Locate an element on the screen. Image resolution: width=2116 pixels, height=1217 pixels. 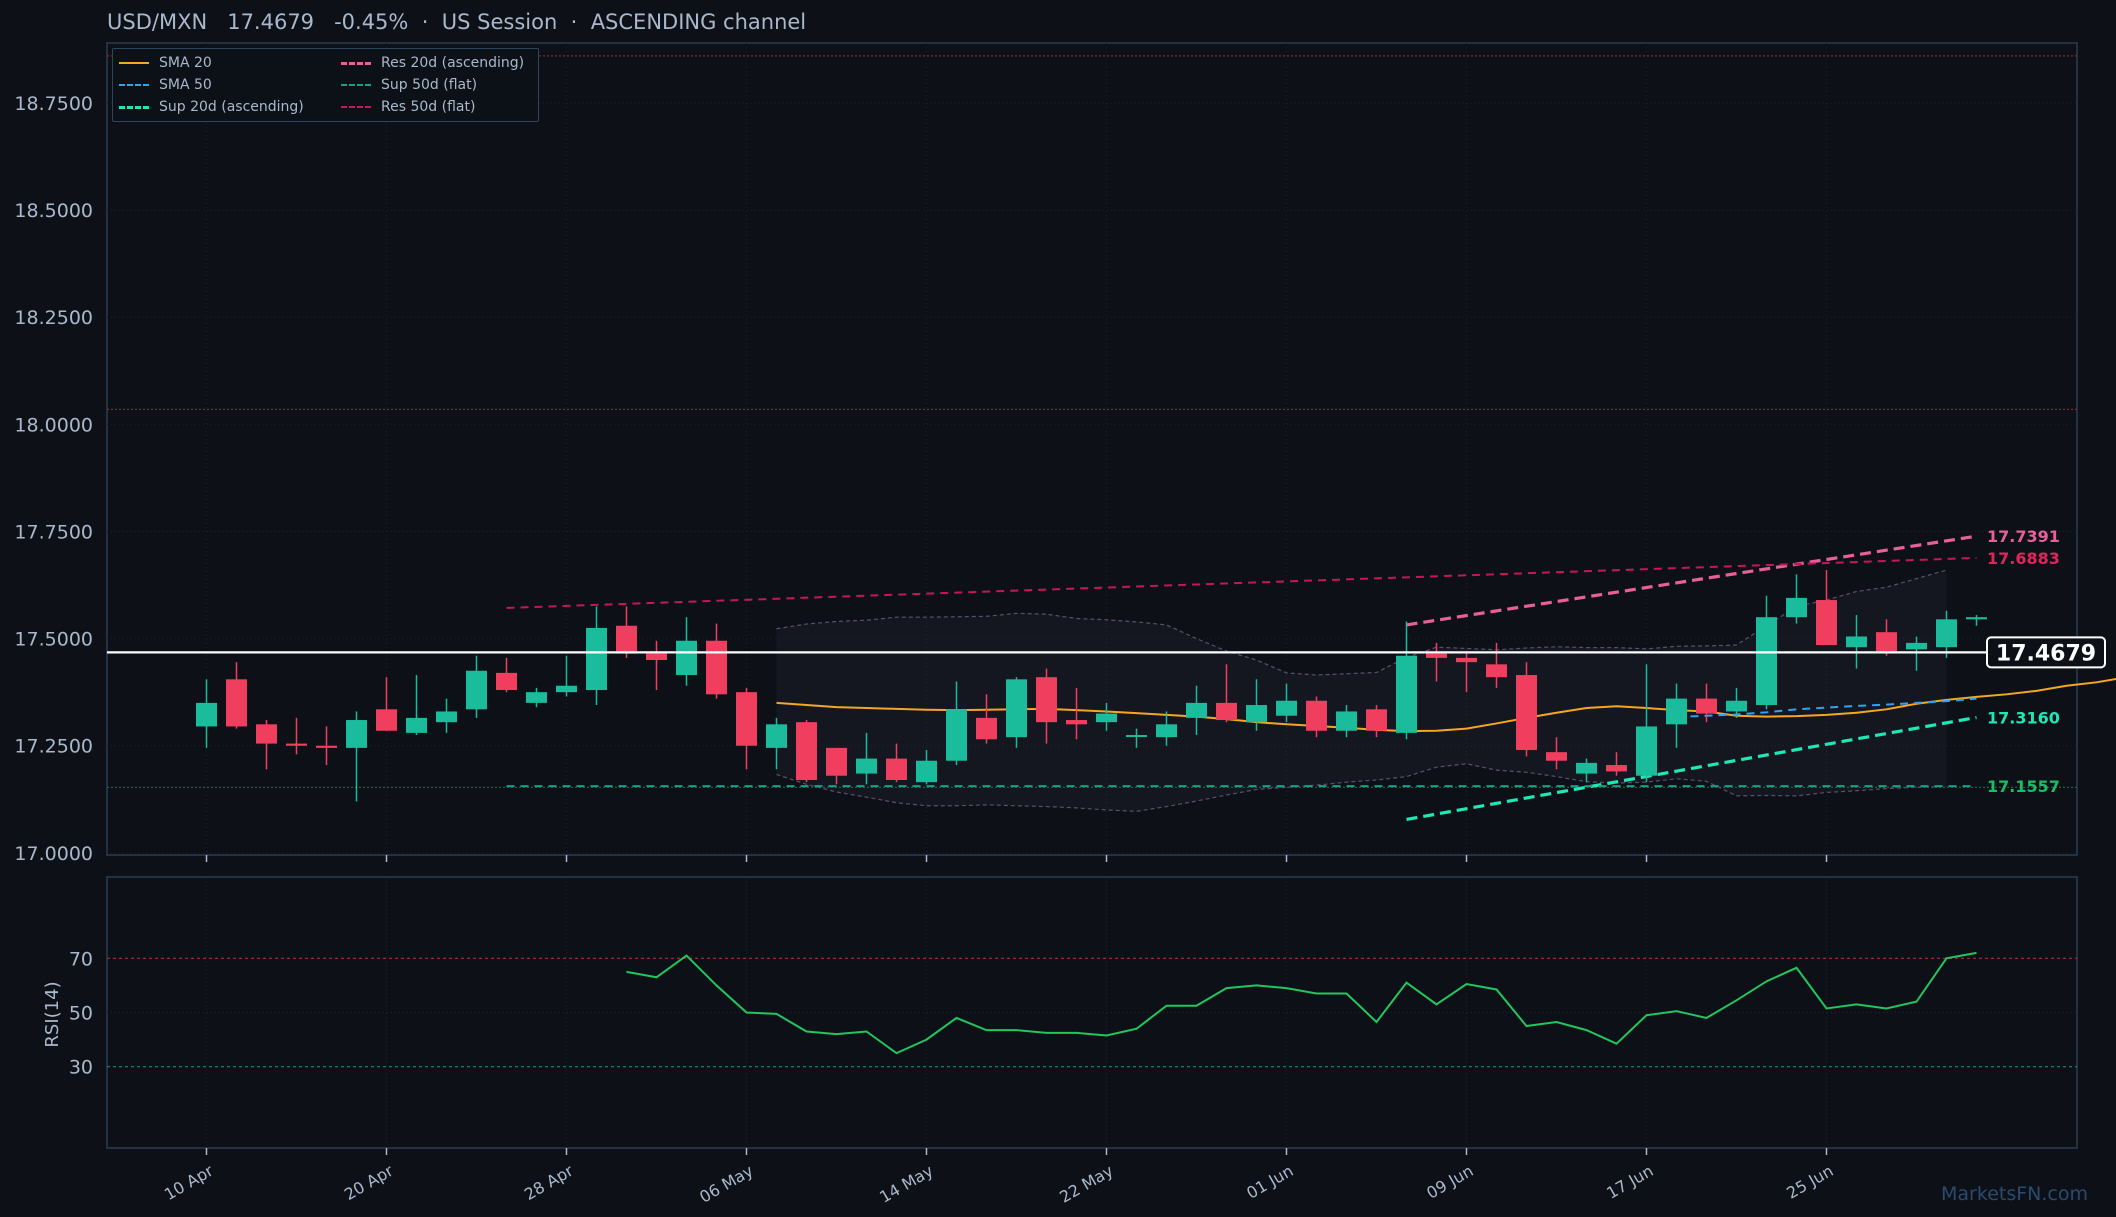
pattern-label: ASCENDING channel is located at coordinates (698, 22).